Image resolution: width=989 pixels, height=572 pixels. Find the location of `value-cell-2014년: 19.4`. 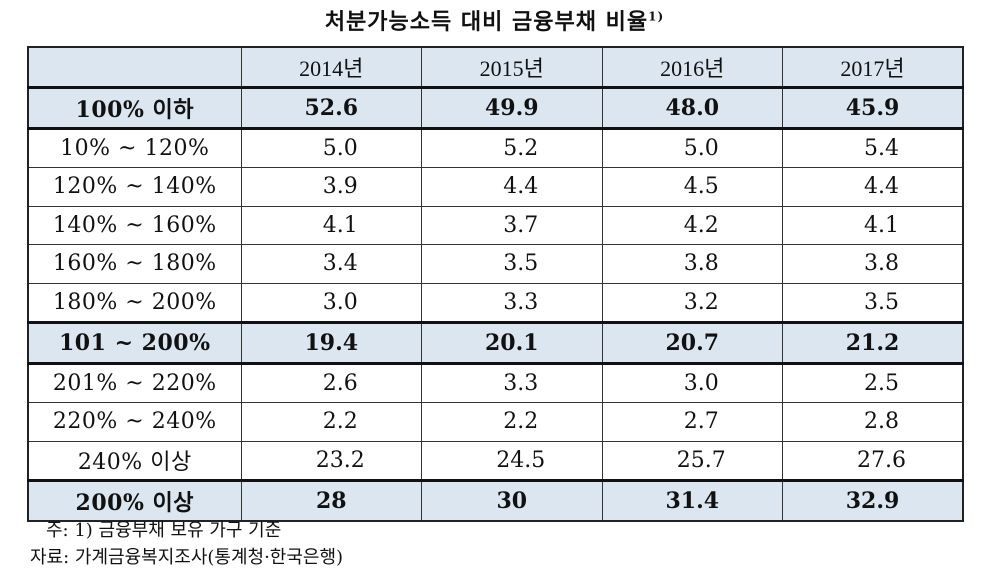

value-cell-2014년: 19.4 is located at coordinates (331, 343).